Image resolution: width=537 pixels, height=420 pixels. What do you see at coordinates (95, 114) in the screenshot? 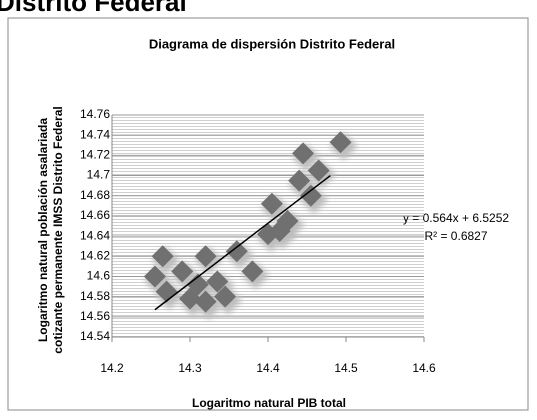
I see `y-tick-label: 14.76` at bounding box center [95, 114].